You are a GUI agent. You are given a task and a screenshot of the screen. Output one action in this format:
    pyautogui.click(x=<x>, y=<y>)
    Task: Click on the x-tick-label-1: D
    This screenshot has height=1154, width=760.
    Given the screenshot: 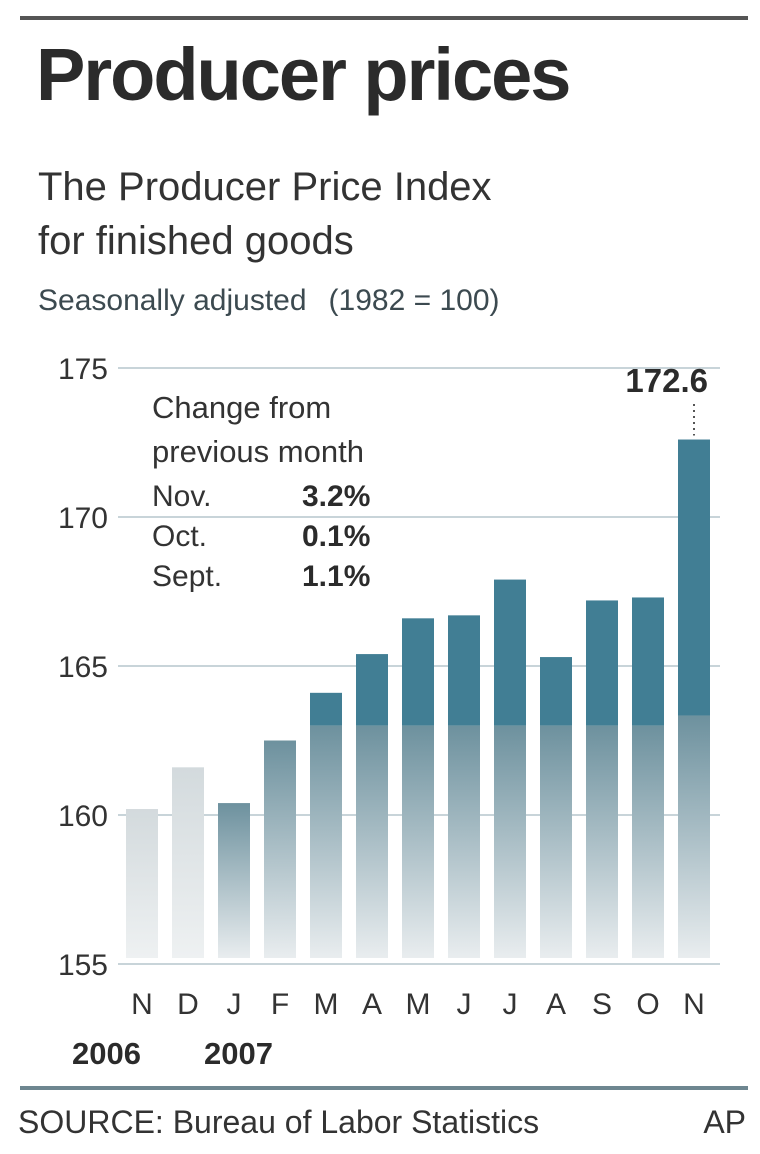 What is the action you would take?
    pyautogui.click(x=188, y=1004)
    